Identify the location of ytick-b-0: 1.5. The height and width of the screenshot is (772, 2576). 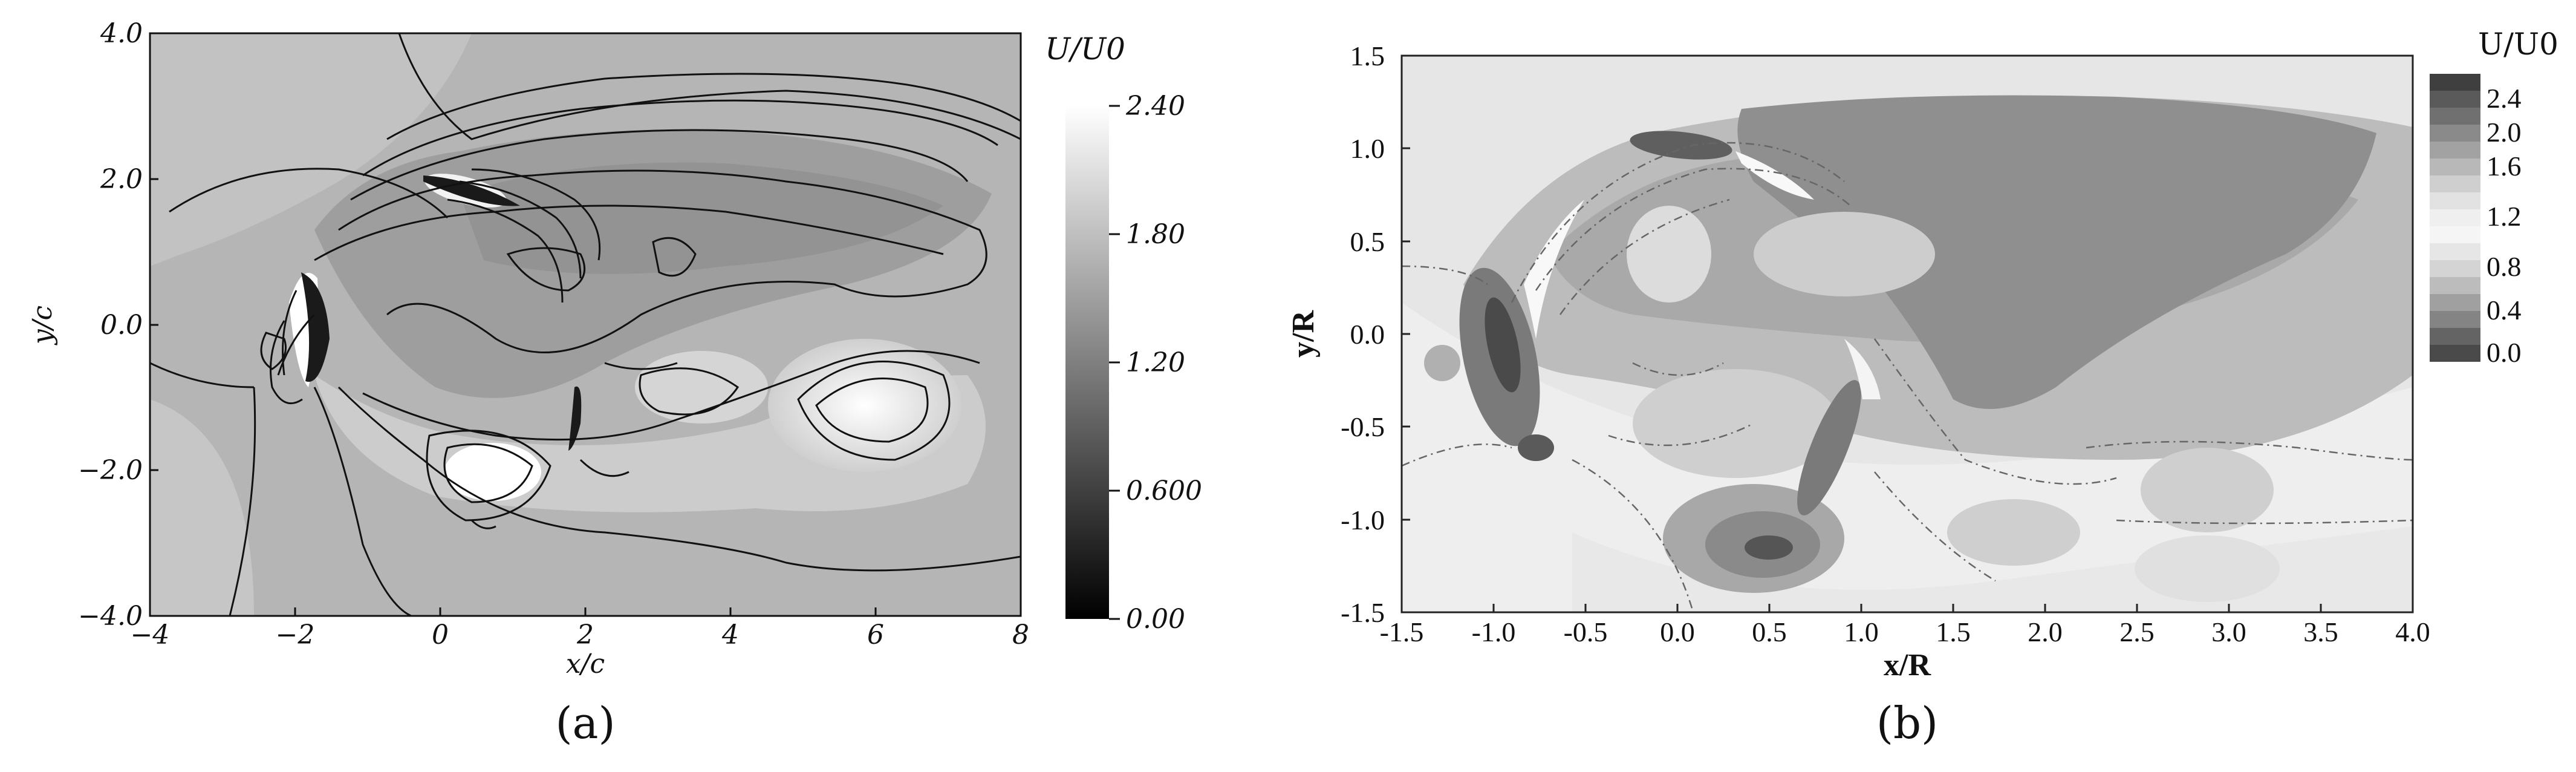
(1368, 56).